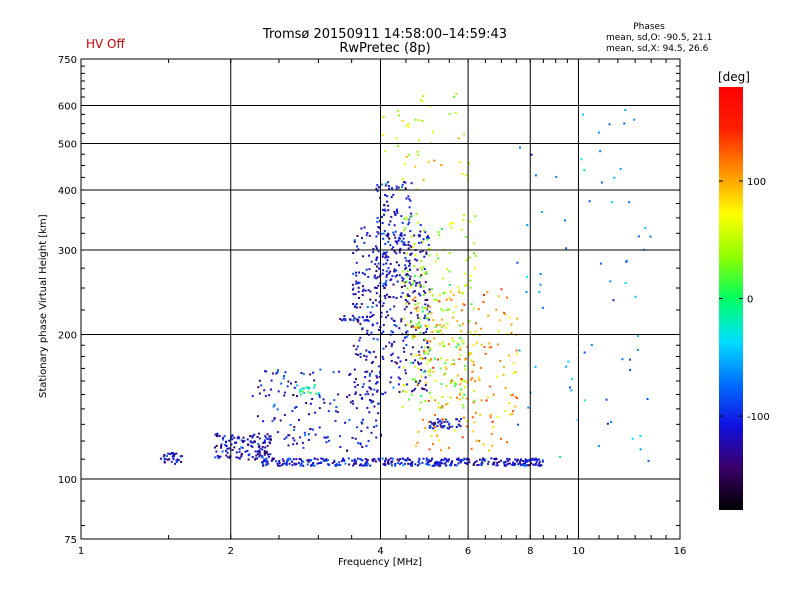 This screenshot has height=600, width=800. Describe the element at coordinates (657, 49) in the screenshot. I see `phases-x-stats: mean, sd,X: 94.5, 26.6` at that location.